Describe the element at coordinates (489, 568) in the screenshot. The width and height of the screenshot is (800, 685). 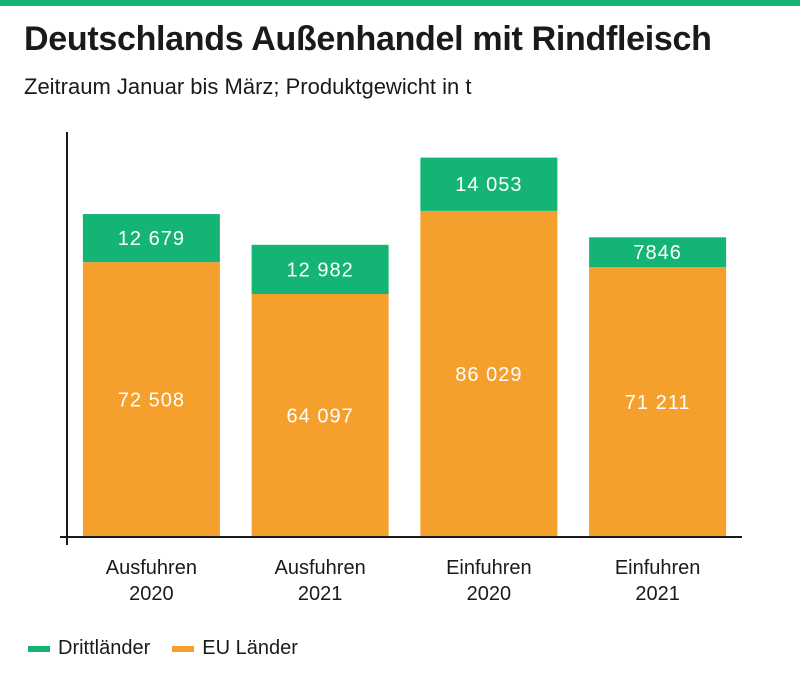
I see `x-tick-label-2-0: Einfuhren` at that location.